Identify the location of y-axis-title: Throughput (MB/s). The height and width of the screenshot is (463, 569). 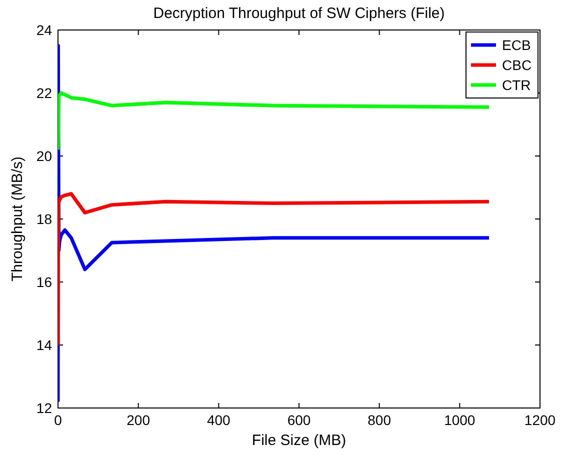
(17, 219).